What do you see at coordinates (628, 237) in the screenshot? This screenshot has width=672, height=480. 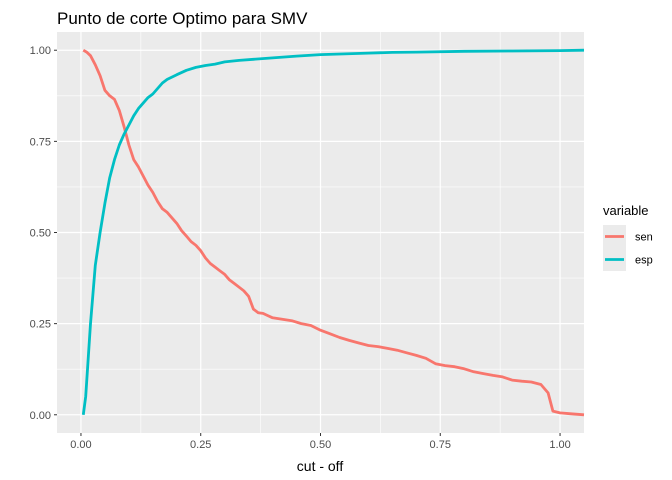 I see `legend: variable sen esp` at bounding box center [628, 237].